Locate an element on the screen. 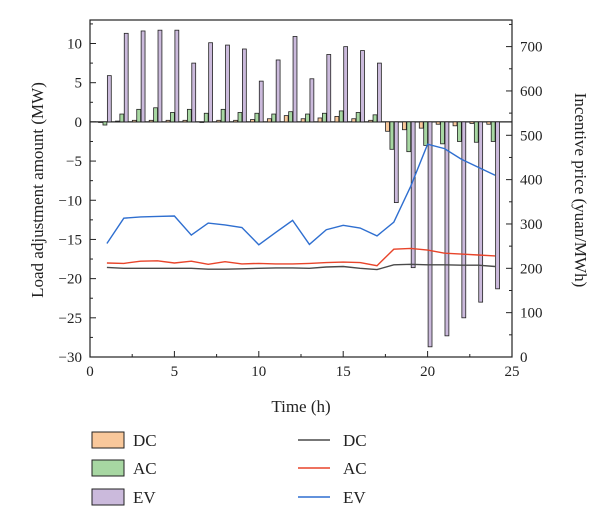 This screenshot has height=528, width=600. x-axis-label: Time (h) is located at coordinates (300, 406).